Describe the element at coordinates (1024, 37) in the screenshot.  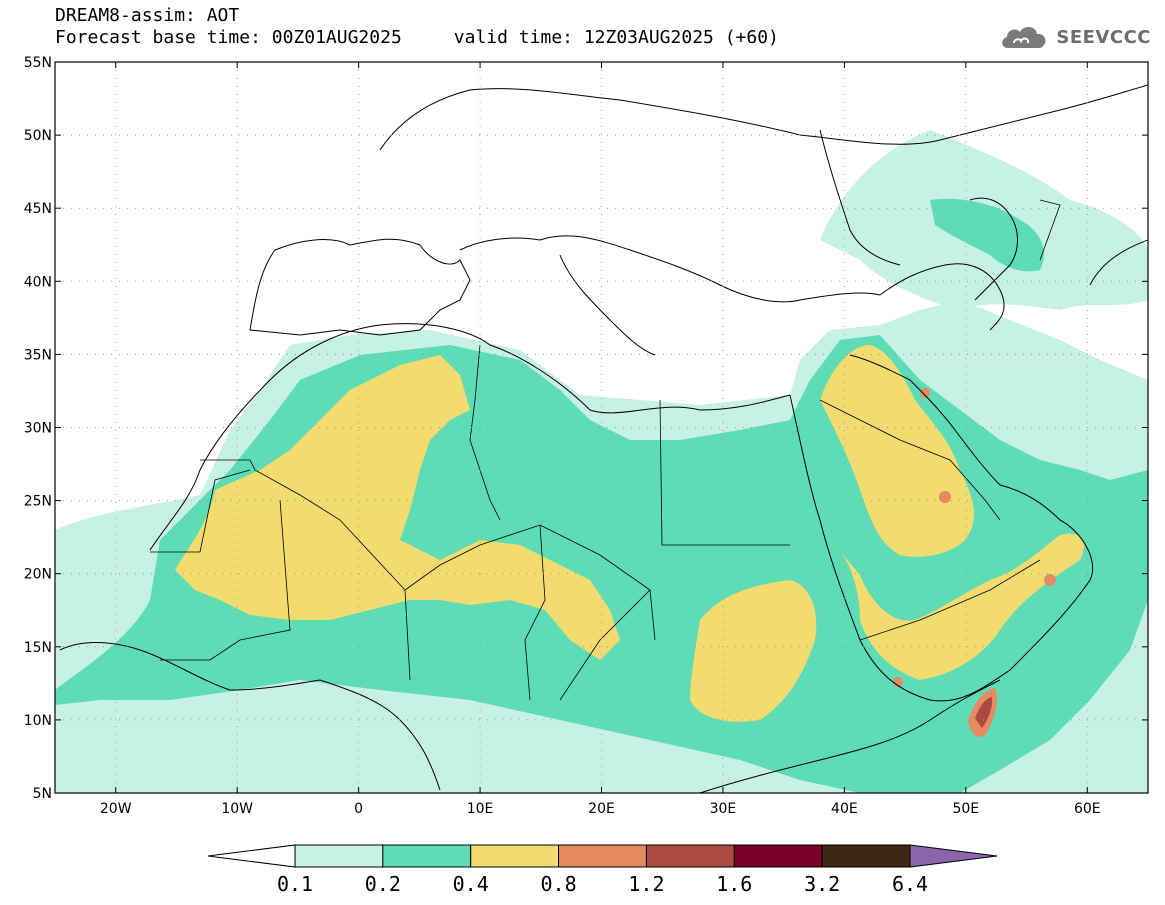
I see `cloud-icon` at that location.